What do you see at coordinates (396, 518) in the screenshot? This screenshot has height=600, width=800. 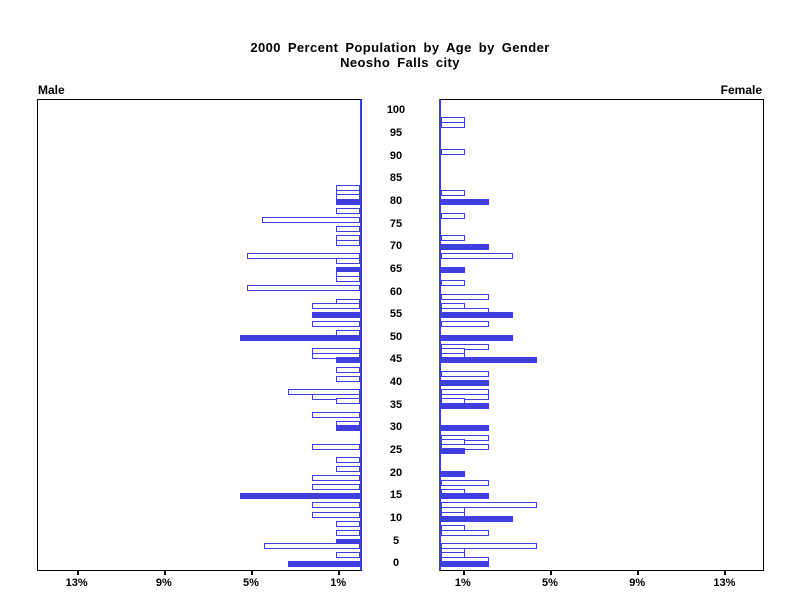 I see `age-tick-label-10: 10` at bounding box center [396, 518].